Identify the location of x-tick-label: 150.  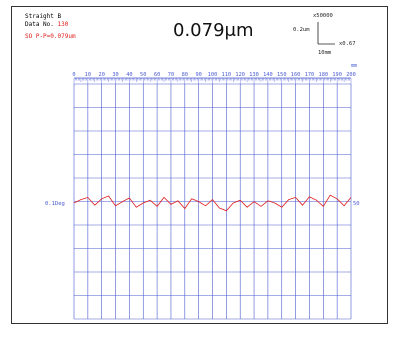
(282, 75).